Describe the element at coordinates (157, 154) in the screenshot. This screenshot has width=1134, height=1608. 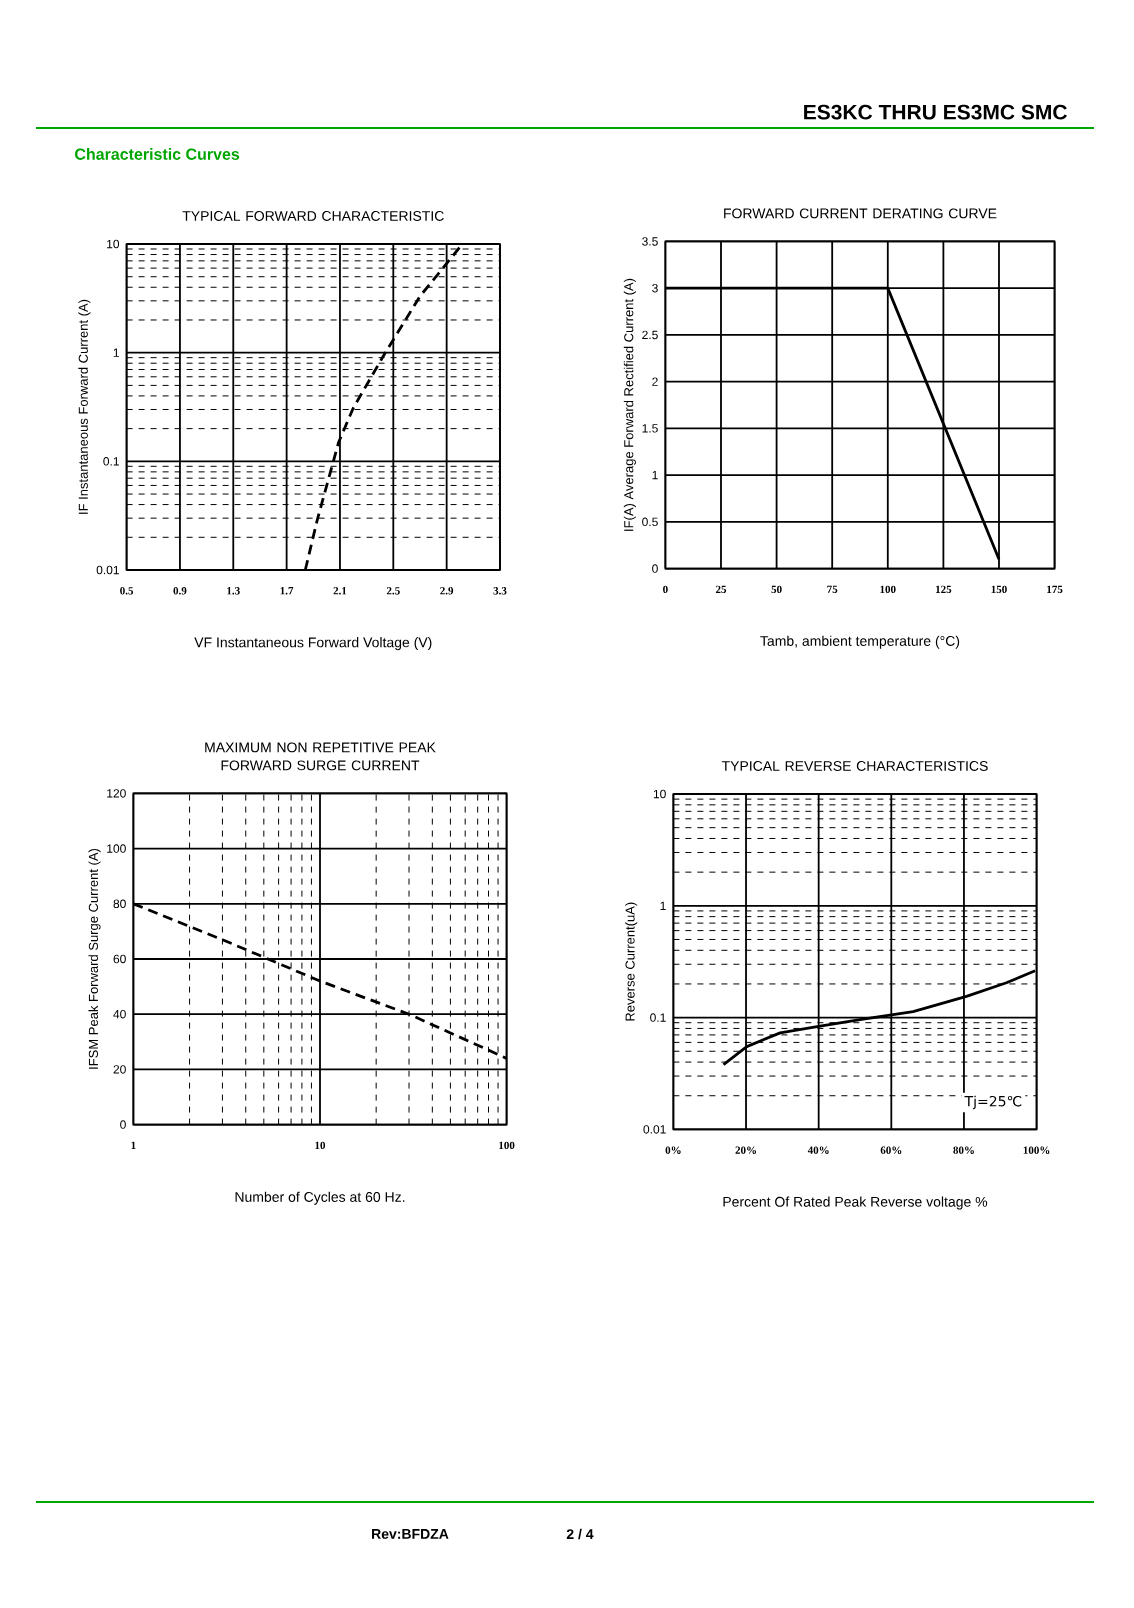
I see `text: Characteristic Curves` at that location.